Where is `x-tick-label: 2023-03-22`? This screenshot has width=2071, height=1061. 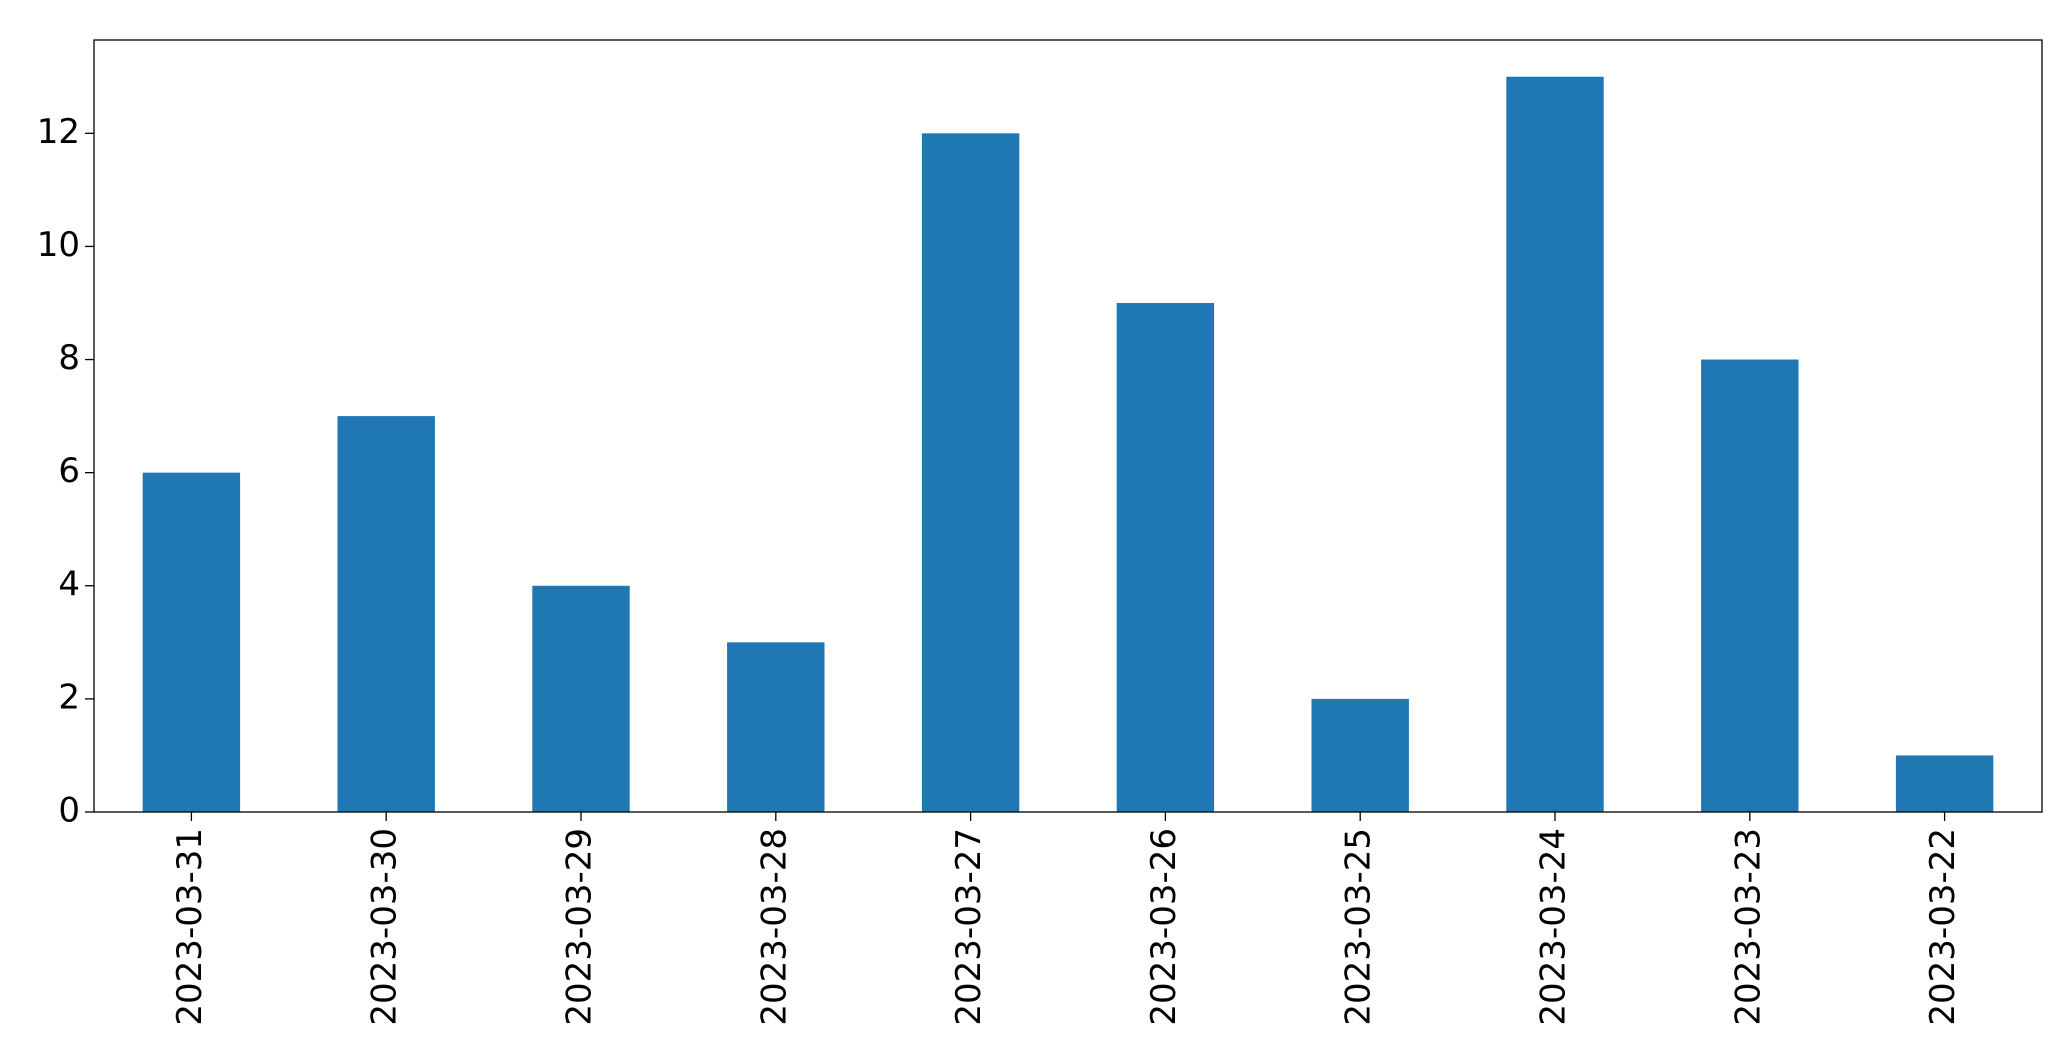
x-tick-label: 2023-03-22 is located at coordinates (1943, 927).